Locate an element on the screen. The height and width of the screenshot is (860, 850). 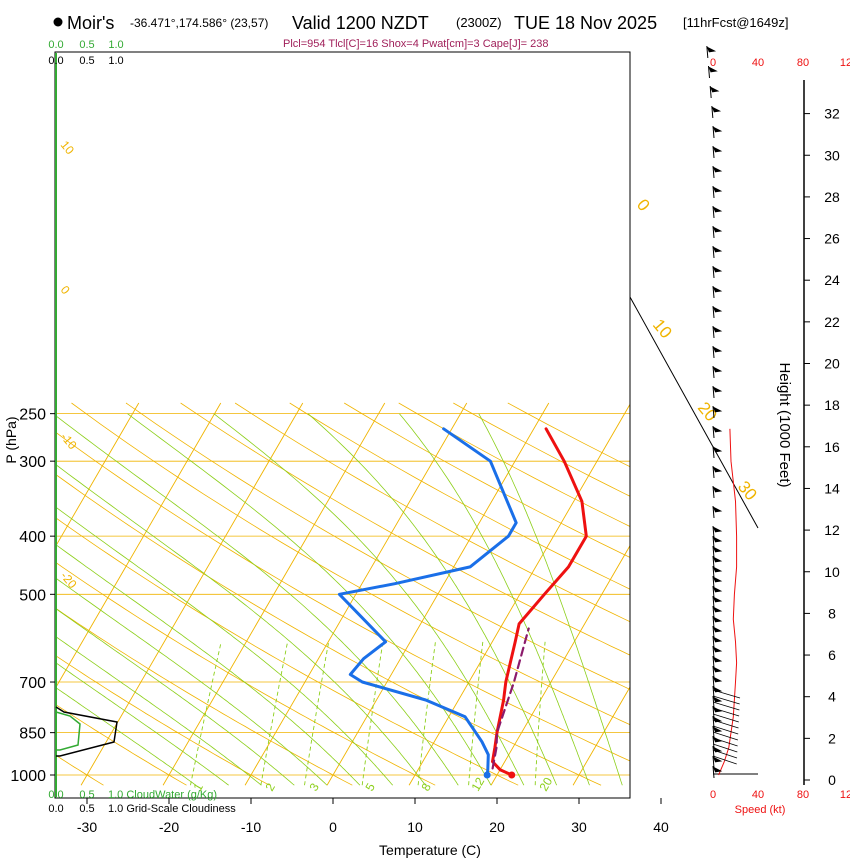
cloud-top-tick: 0.0 is located at coordinates (55, 45).